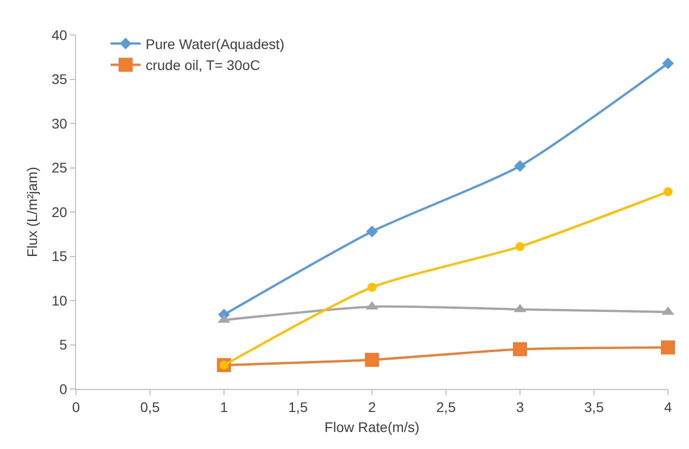 The image size is (689, 449). Describe the element at coordinates (215, 44) in the screenshot. I see `legend-label: Pure Water(Aquadest)` at that location.